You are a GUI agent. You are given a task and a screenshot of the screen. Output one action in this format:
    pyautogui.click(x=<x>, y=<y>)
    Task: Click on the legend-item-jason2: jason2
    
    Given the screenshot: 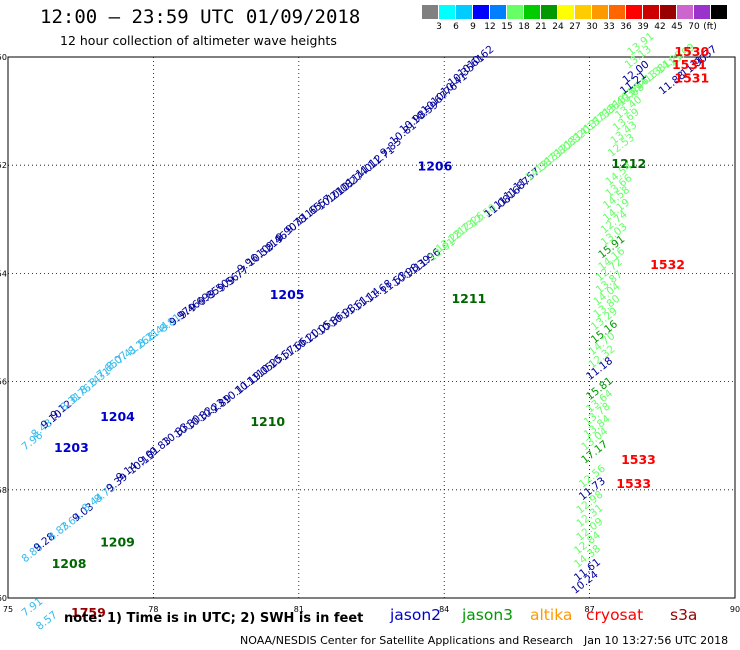 What is the action you would take?
    pyautogui.click(x=416, y=615)
    